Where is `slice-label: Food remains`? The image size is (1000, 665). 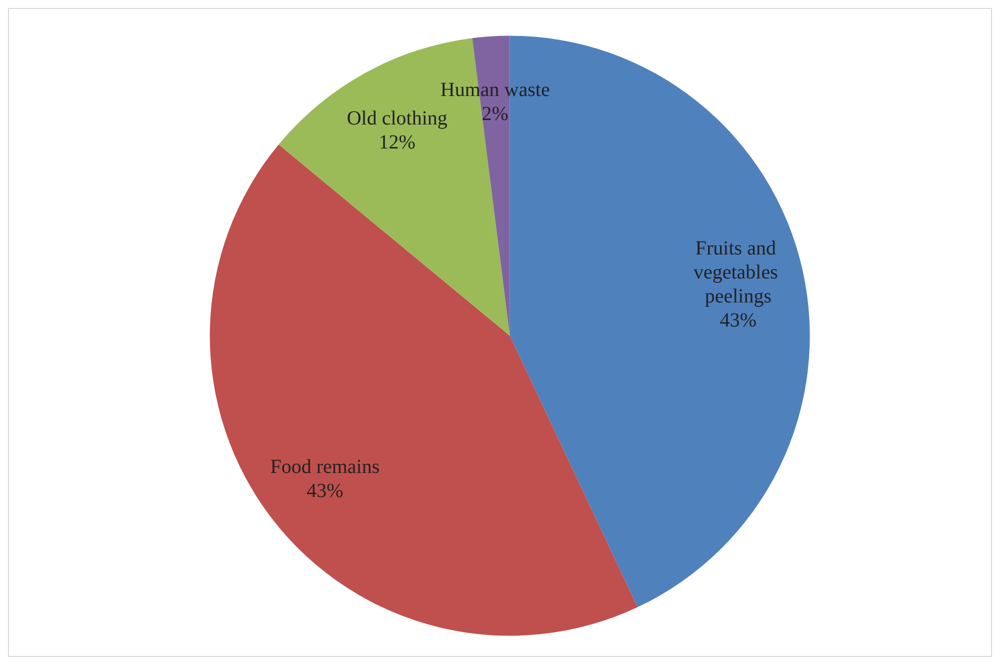
slice-label: Food remains is located at coordinates (325, 467).